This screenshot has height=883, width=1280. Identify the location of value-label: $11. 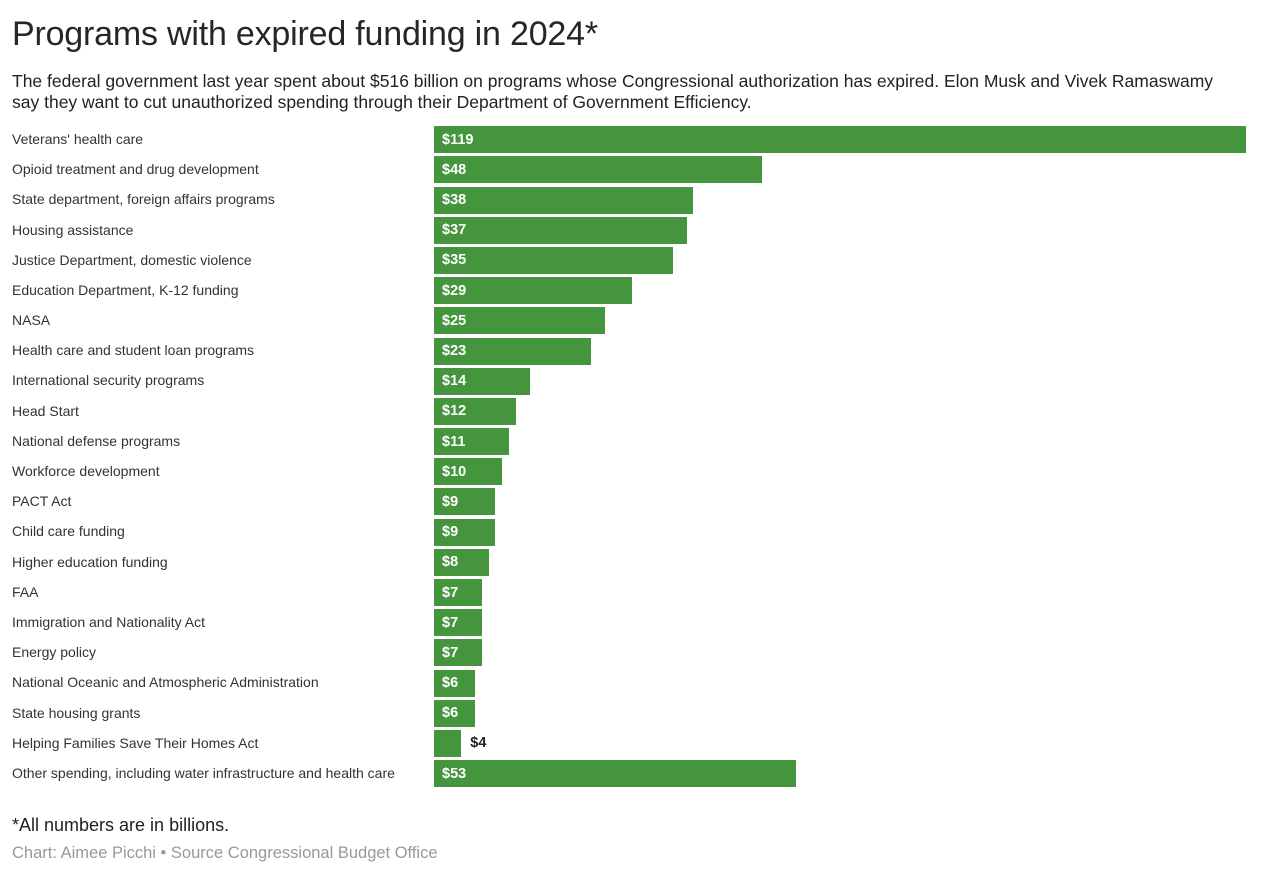
(454, 441).